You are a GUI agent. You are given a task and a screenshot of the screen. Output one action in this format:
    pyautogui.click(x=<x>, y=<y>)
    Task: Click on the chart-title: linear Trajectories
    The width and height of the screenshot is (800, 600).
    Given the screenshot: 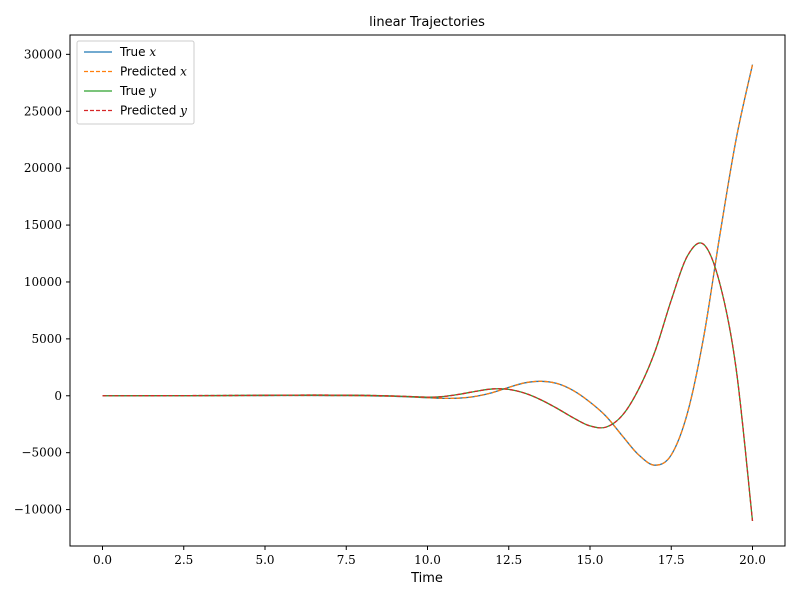 What is the action you would take?
    pyautogui.click(x=427, y=22)
    